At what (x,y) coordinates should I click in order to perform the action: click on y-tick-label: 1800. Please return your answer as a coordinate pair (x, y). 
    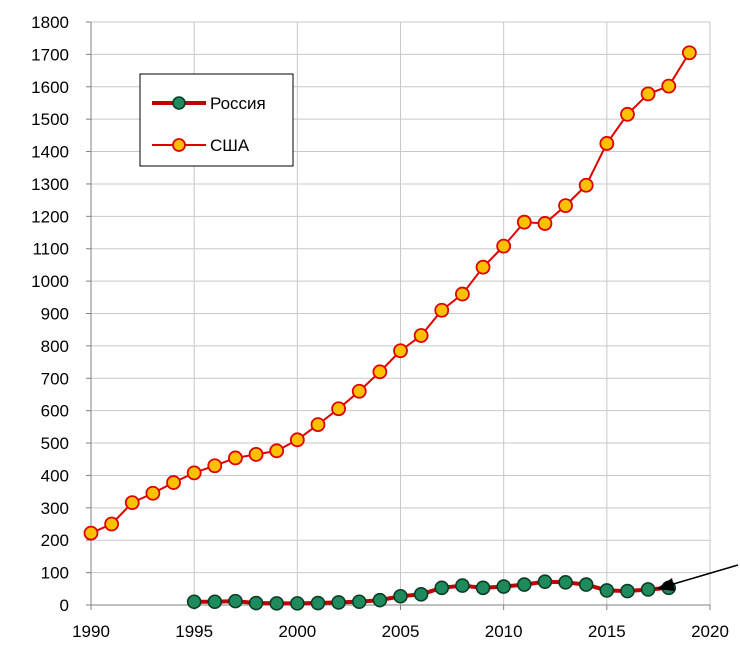
    Looking at the image, I should click on (50, 22).